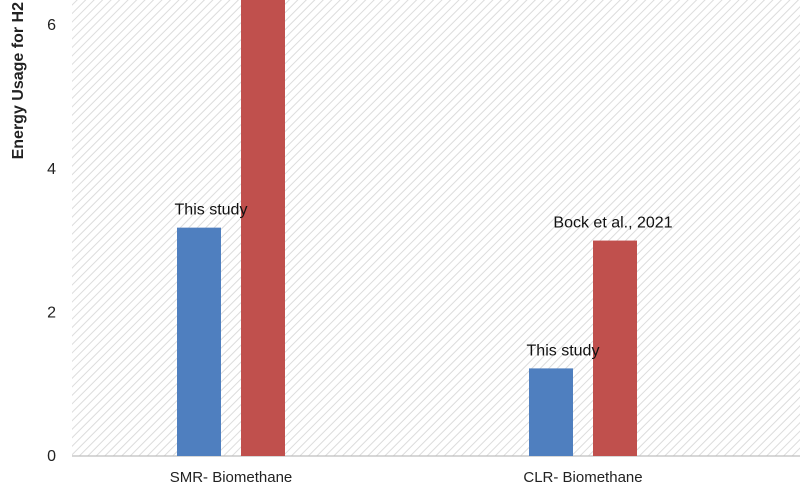  What do you see at coordinates (18, 80) in the screenshot?
I see `y-axis-title: Energy Usage for H2` at bounding box center [18, 80].